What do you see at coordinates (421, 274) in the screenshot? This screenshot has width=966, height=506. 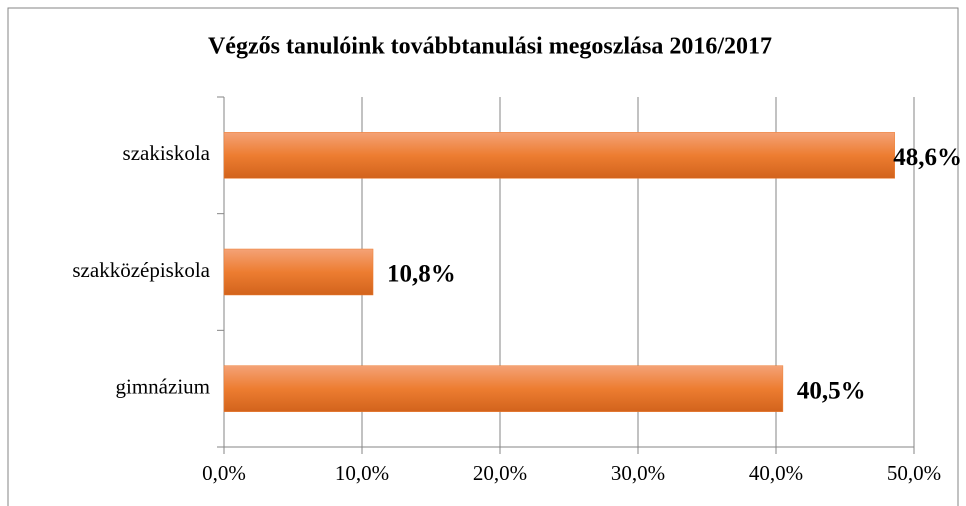 I see `value-label: 10,8%` at bounding box center [421, 274].